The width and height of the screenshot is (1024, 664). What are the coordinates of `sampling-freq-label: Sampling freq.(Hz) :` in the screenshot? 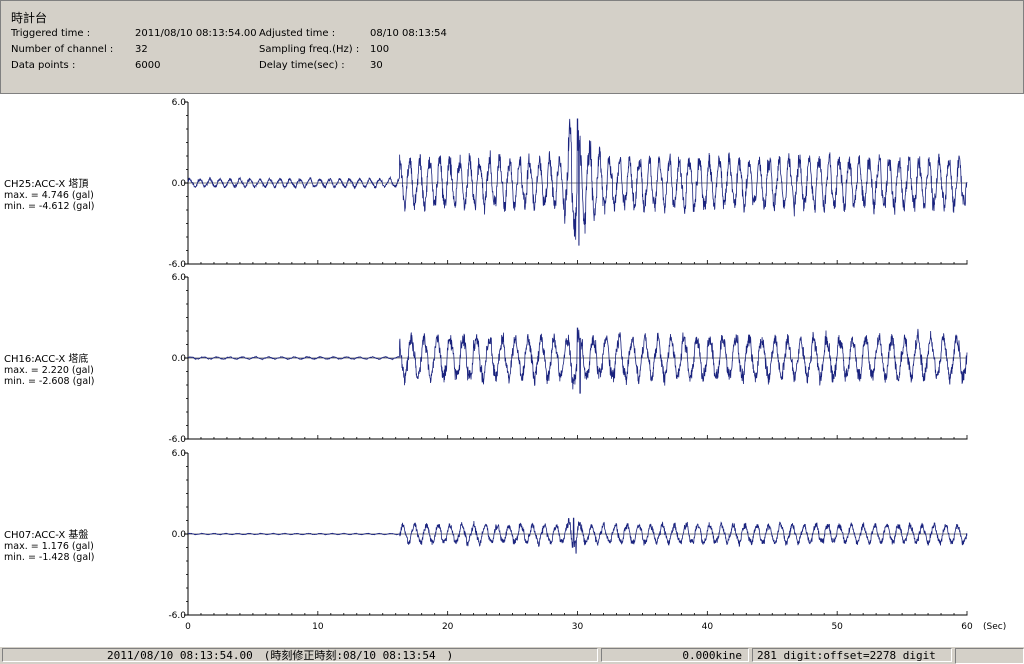 It's located at (309, 49).